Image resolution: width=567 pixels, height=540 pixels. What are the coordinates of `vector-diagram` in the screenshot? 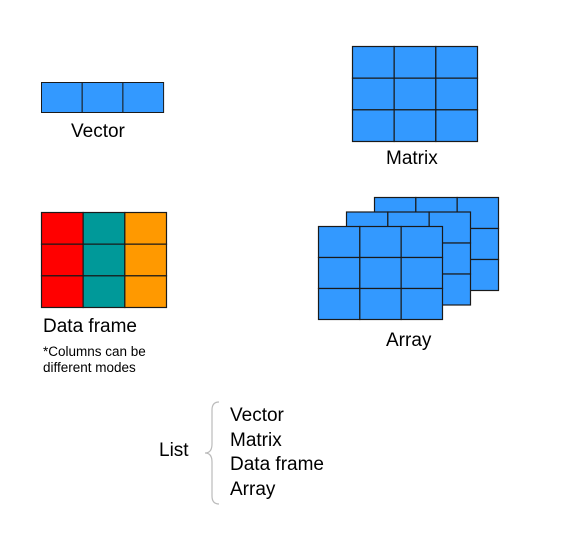 It's located at (103, 97).